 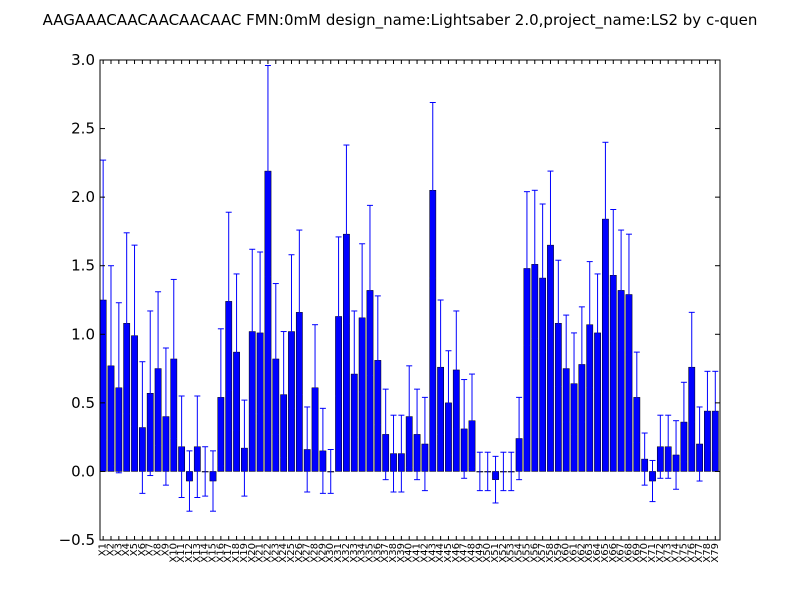 I want to click on x-tick-label: X37, so click(x=385, y=553).